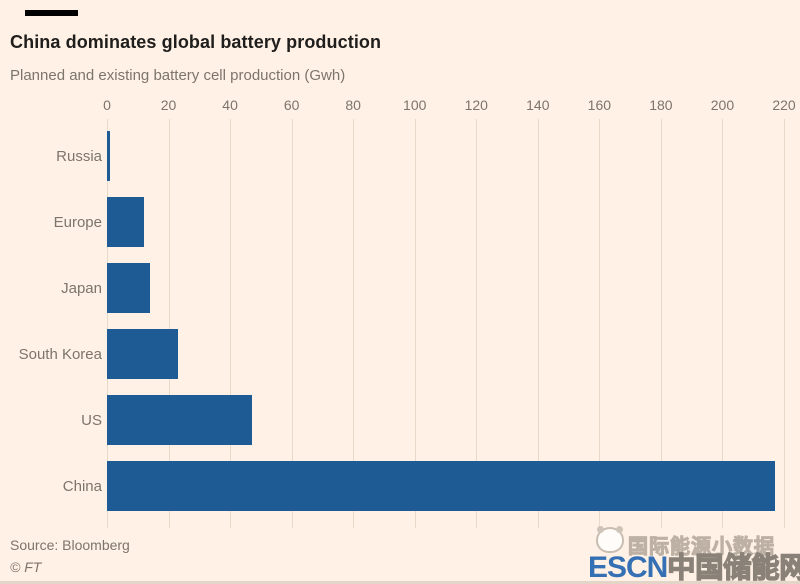 Image resolution: width=800 pixels, height=584 pixels. Describe the element at coordinates (168, 105) in the screenshot. I see `x-tick-label-20: 20` at that location.